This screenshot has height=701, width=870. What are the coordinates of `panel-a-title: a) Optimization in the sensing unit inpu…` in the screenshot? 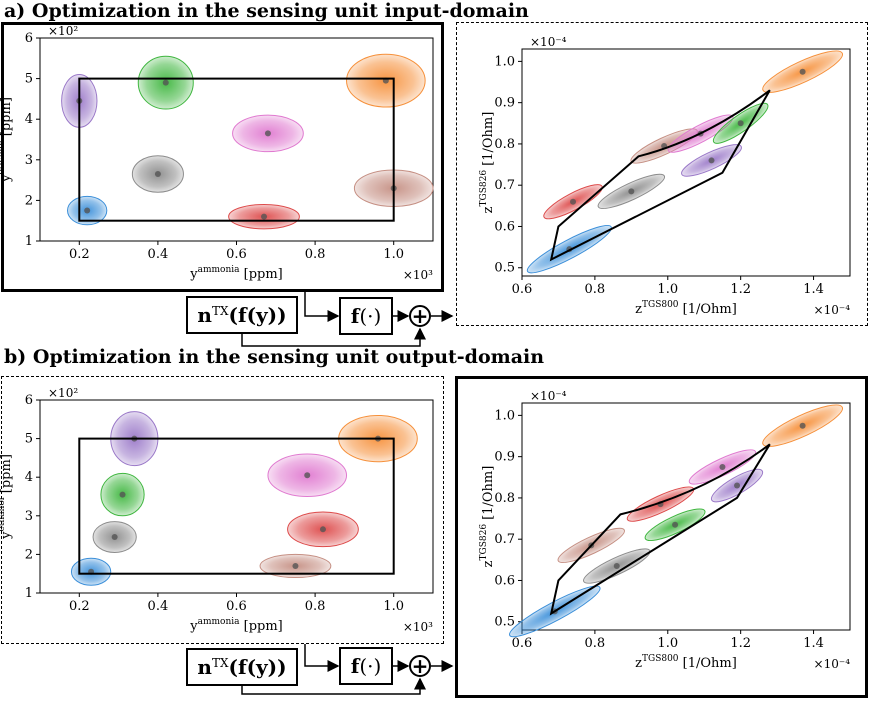 It's located at (266, 11).